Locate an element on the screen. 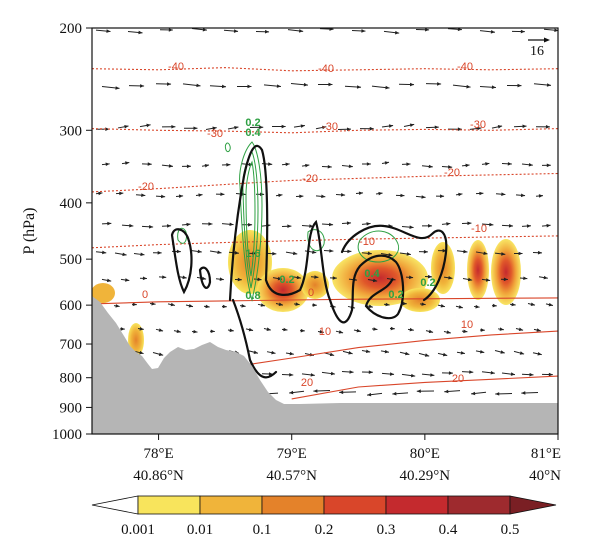  cloud-boundary is located at coordinates (254, 338).